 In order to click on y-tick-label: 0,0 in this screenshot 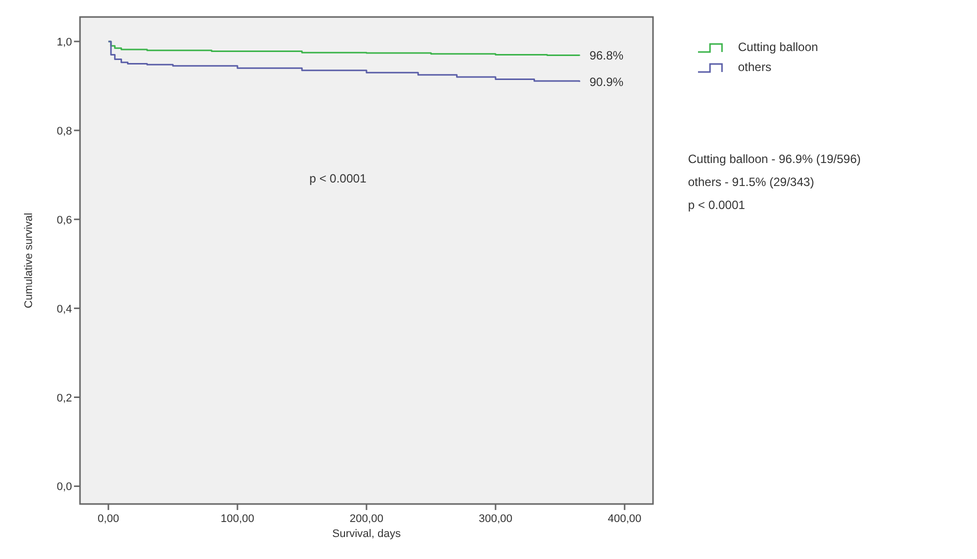, I will do `click(64, 487)`.